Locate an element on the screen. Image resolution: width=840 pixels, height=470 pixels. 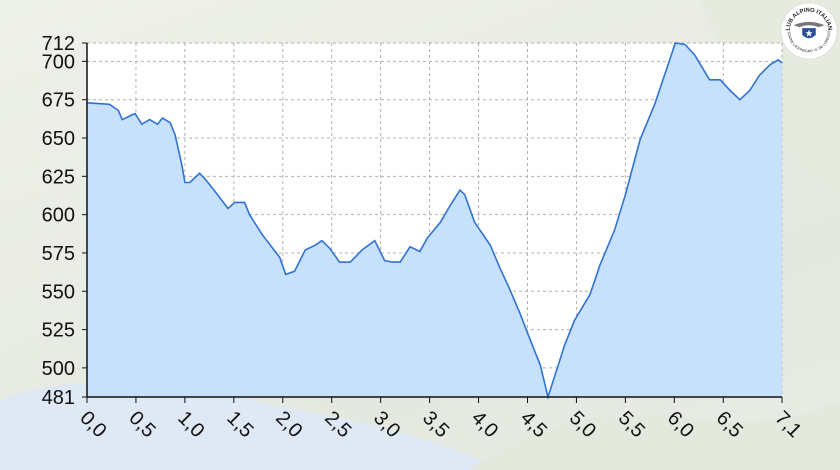
x-tick-label: 0,0 is located at coordinates (92, 424).